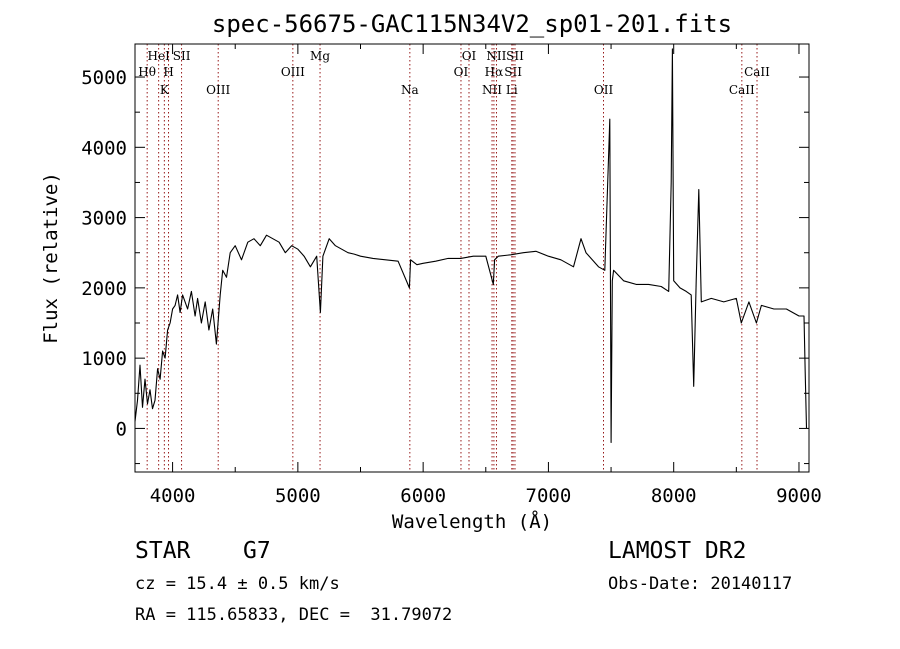 Image resolution: width=900 pixels, height=649 pixels. What do you see at coordinates (494, 72) in the screenshot?
I see `line-label-12: Hα` at bounding box center [494, 72].